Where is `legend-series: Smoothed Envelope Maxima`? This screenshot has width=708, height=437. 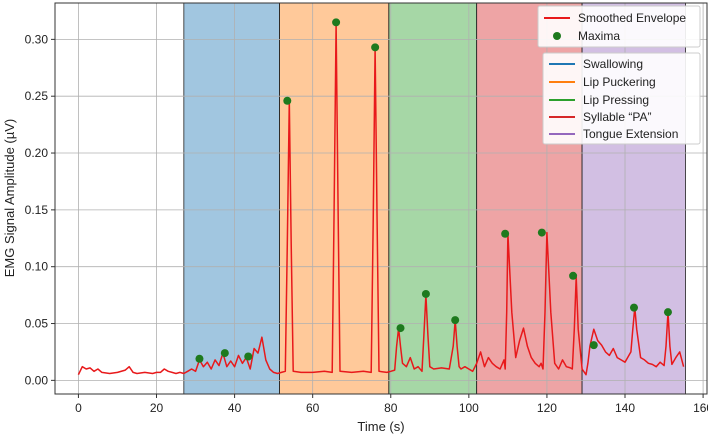
legend-series: Smoothed Envelope Maxima is located at coordinates (619, 26).